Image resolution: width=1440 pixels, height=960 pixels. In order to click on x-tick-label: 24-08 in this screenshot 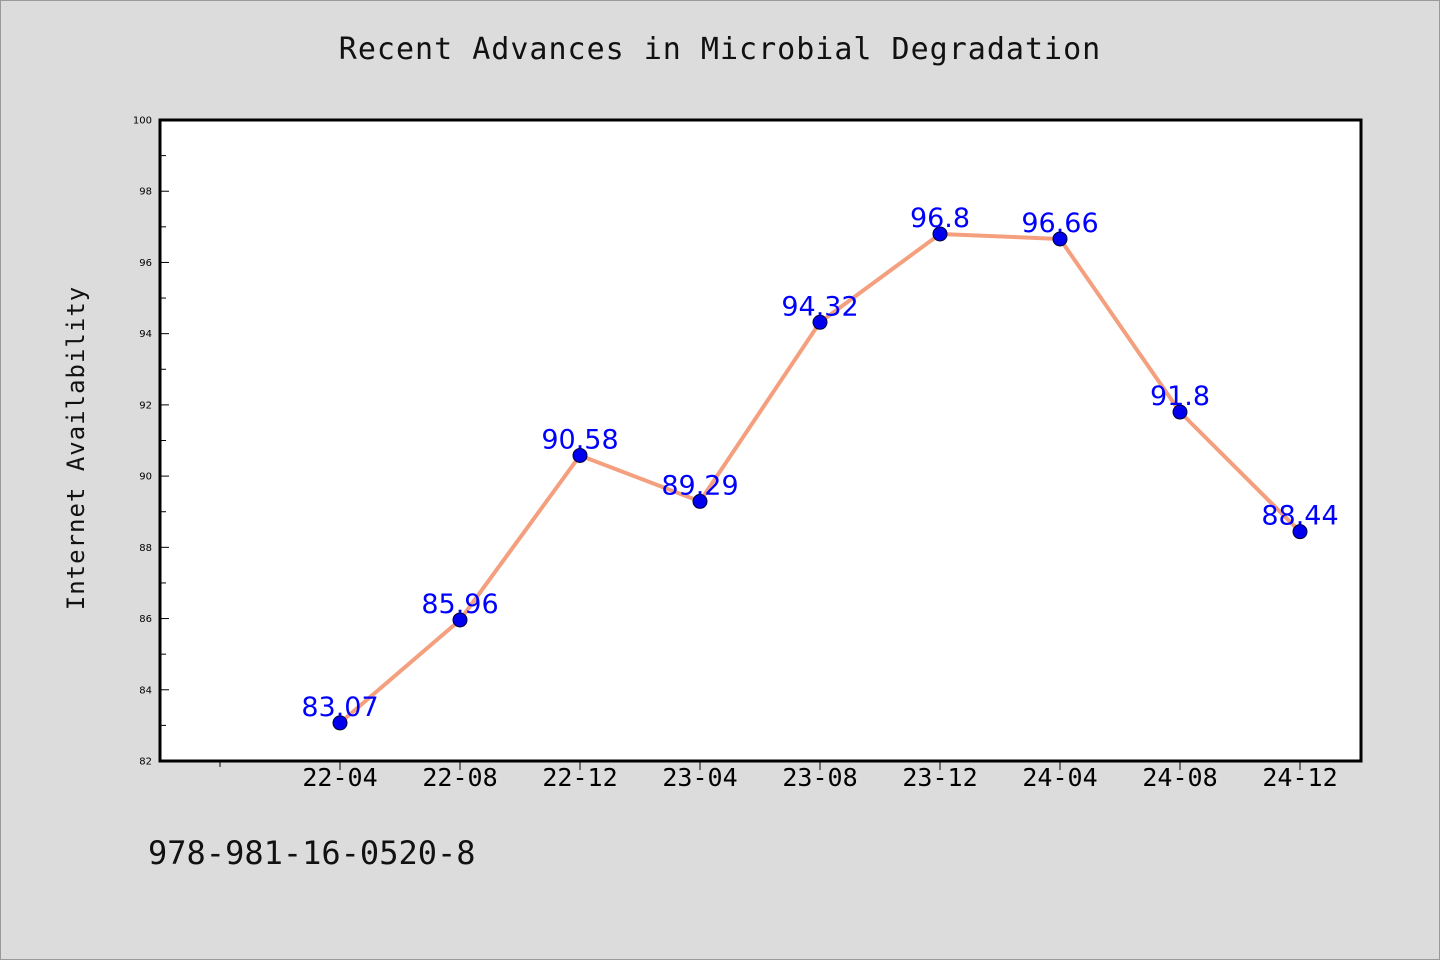, I will do `click(1179, 777)`.